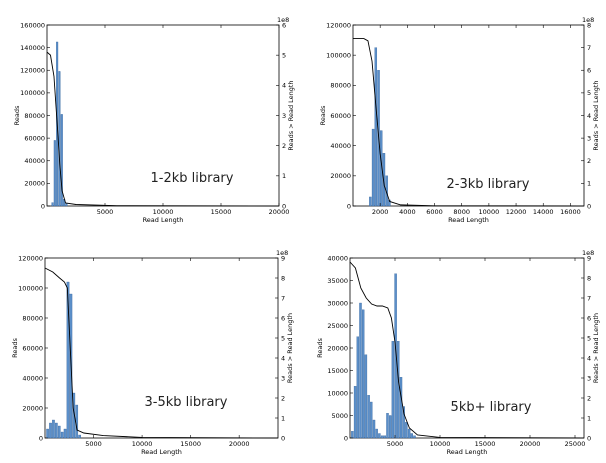 The image size is (606, 463). What do you see at coordinates (575, 444) in the screenshot?
I see `x-tick-label: 25000` at bounding box center [575, 444].